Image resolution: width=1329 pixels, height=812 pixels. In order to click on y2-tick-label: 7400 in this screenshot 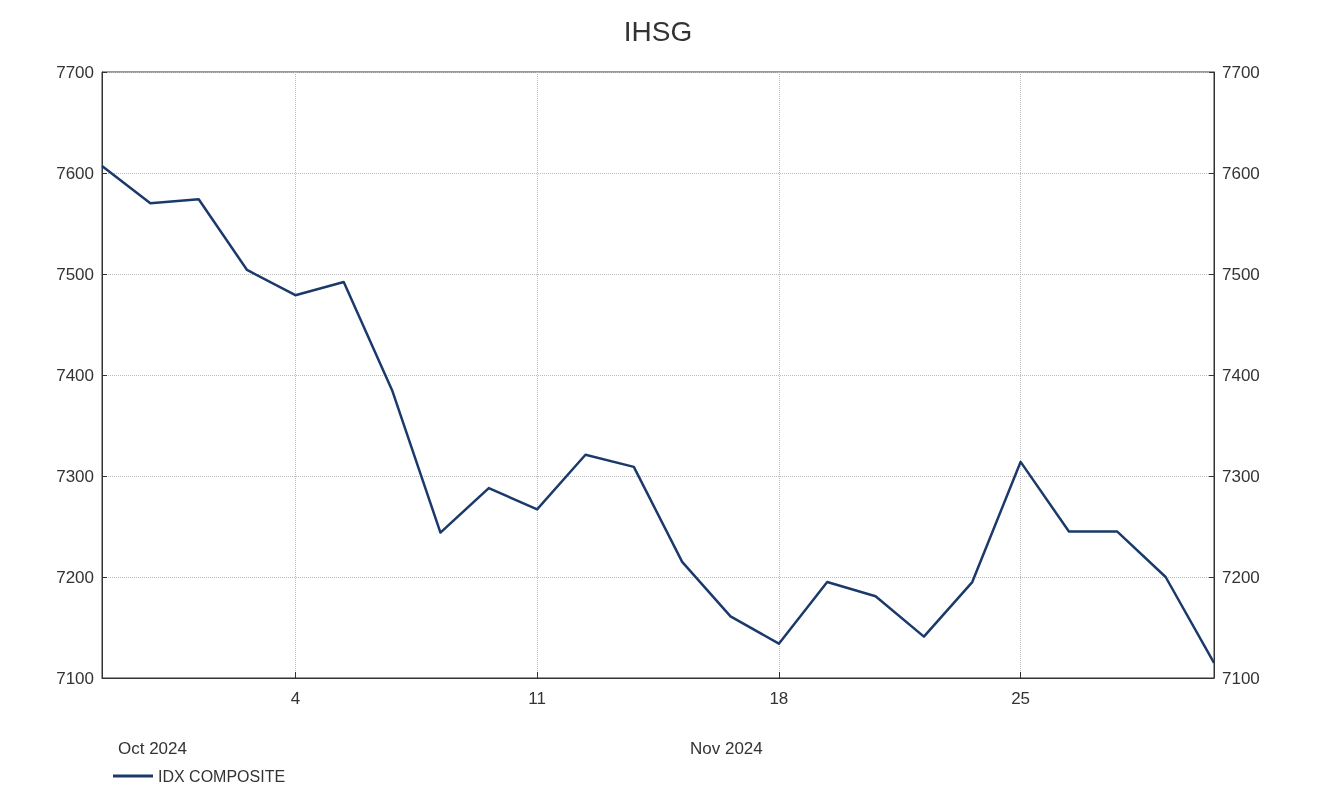, I will do `click(1241, 375)`.